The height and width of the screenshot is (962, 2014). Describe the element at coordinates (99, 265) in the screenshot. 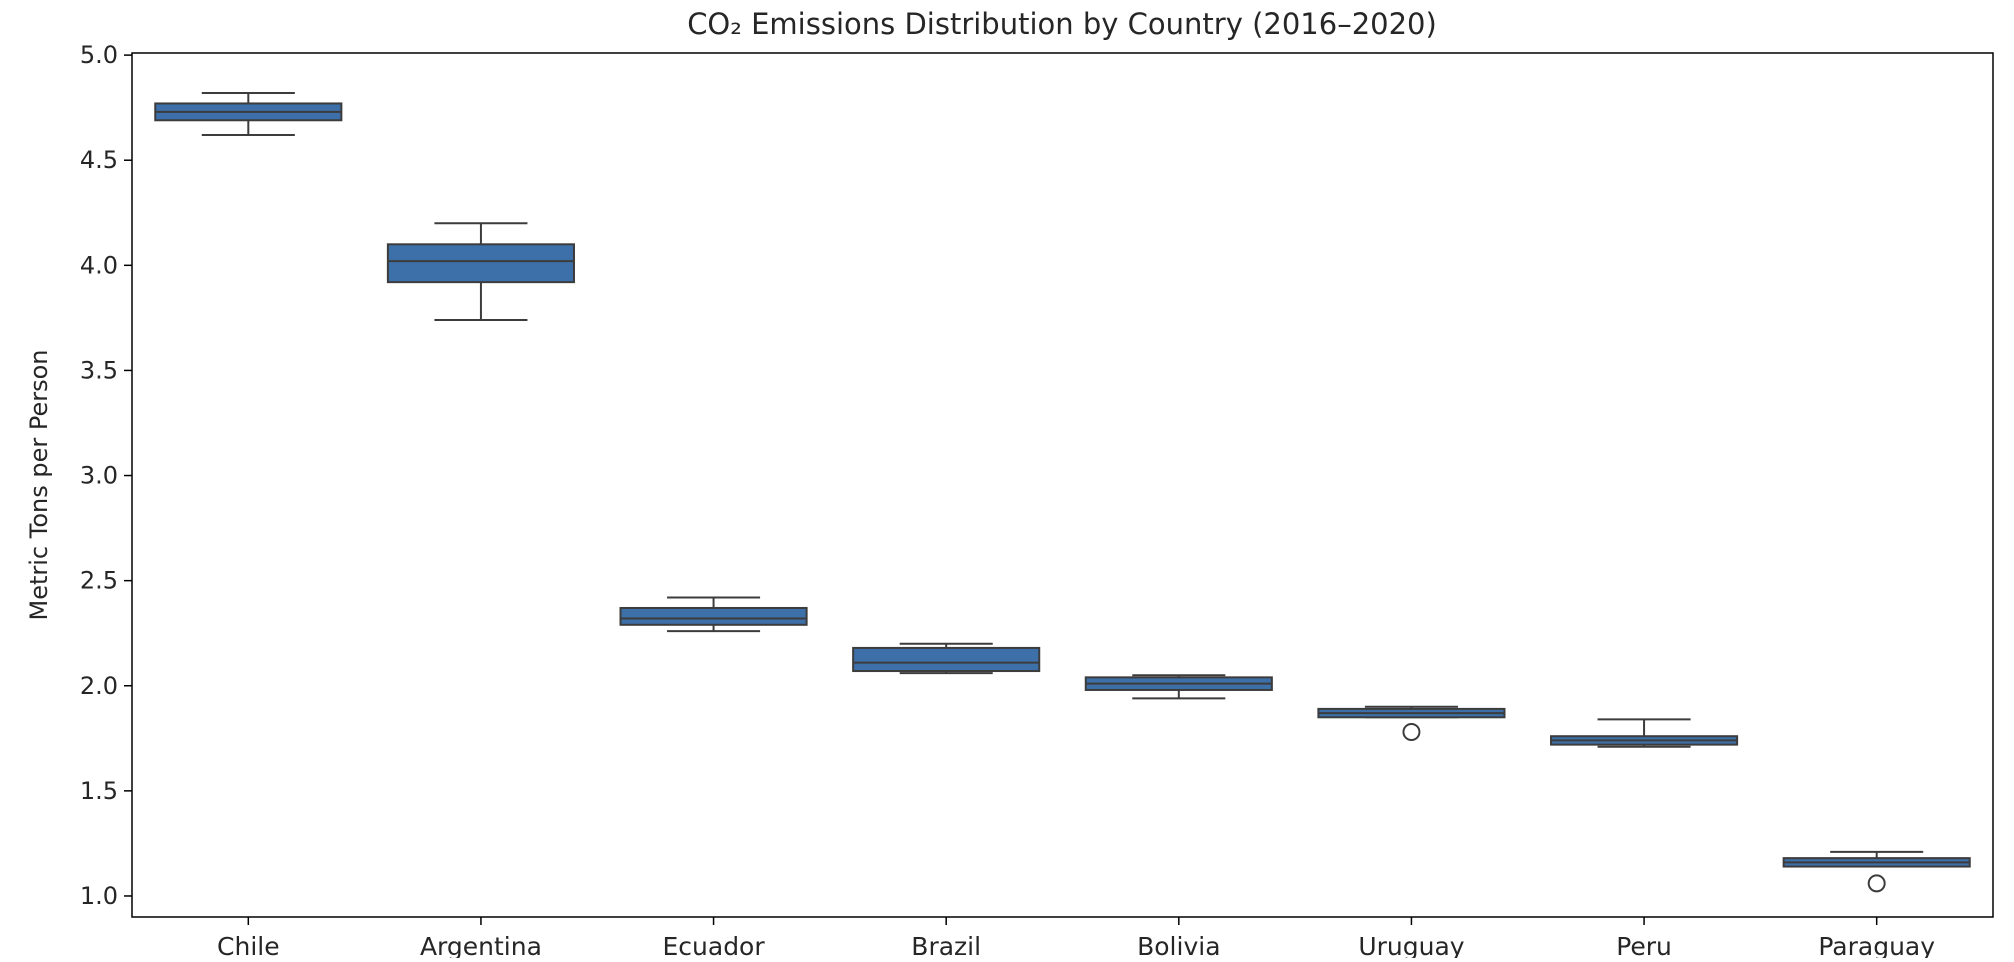

I see `y-tick-label: 4.0` at that location.